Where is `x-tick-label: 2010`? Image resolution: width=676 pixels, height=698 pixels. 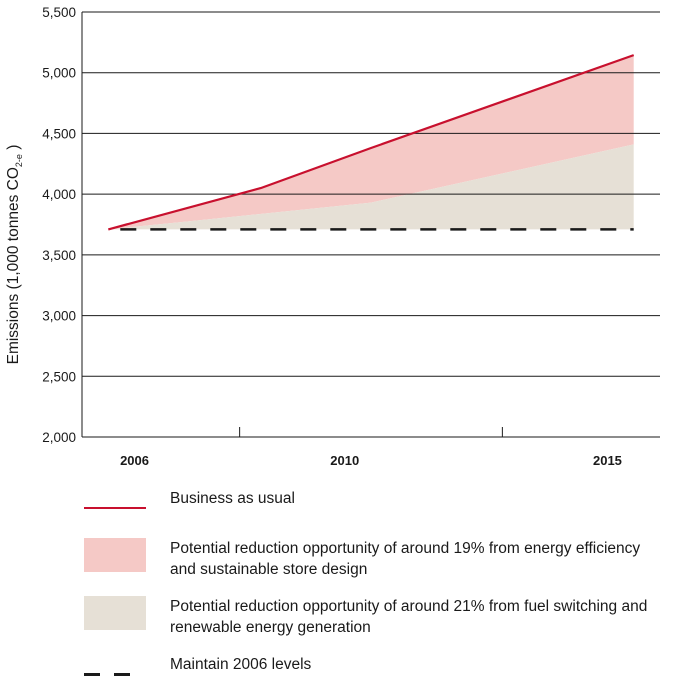 x-tick-label: 2010 is located at coordinates (344, 460).